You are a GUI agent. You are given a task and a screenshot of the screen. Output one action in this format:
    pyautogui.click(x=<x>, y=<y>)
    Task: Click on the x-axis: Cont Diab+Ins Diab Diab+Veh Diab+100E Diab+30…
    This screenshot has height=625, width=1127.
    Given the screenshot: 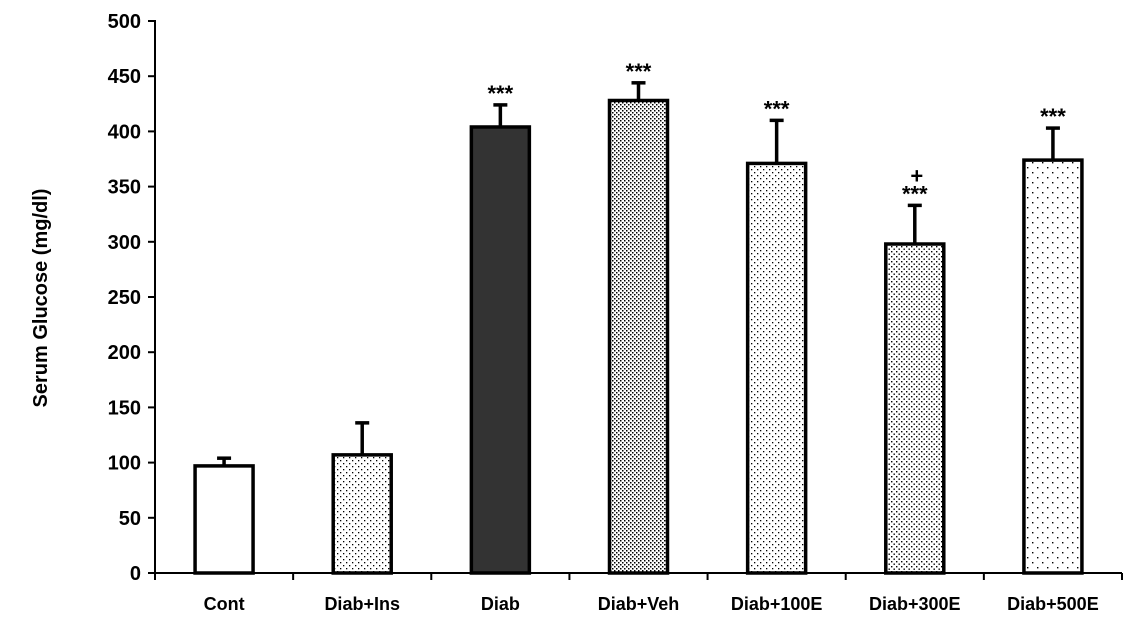 What is the action you would take?
    pyautogui.click(x=638, y=593)
    